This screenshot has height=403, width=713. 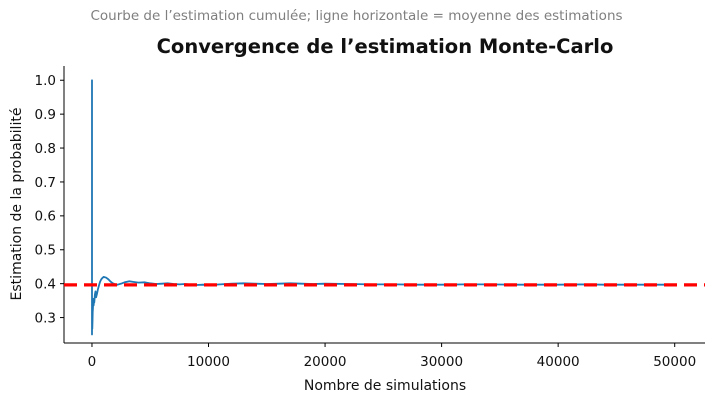 I want to click on x-tick-label: 10000, so click(x=208, y=362).